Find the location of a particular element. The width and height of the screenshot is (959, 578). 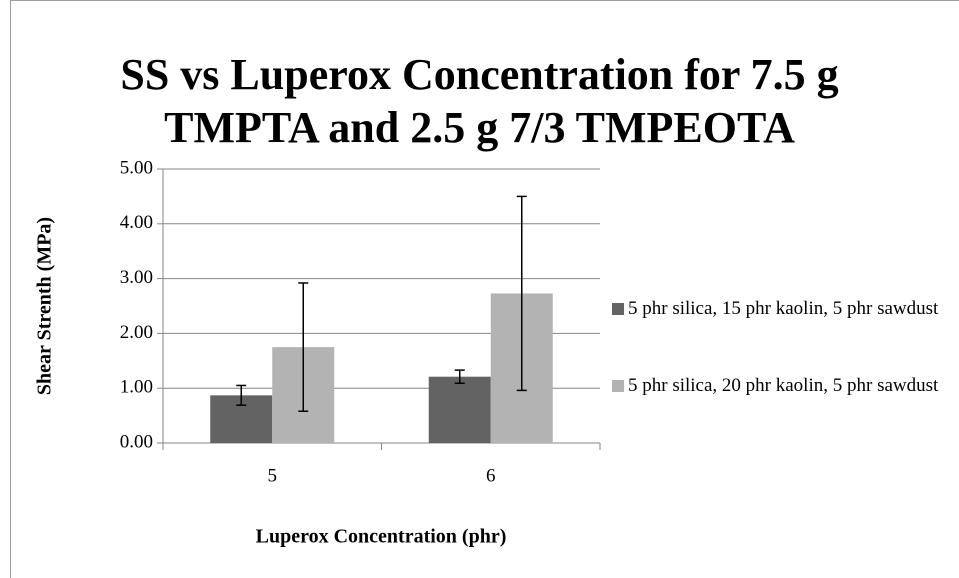

x-tick-label: 5 is located at coordinates (273, 475).